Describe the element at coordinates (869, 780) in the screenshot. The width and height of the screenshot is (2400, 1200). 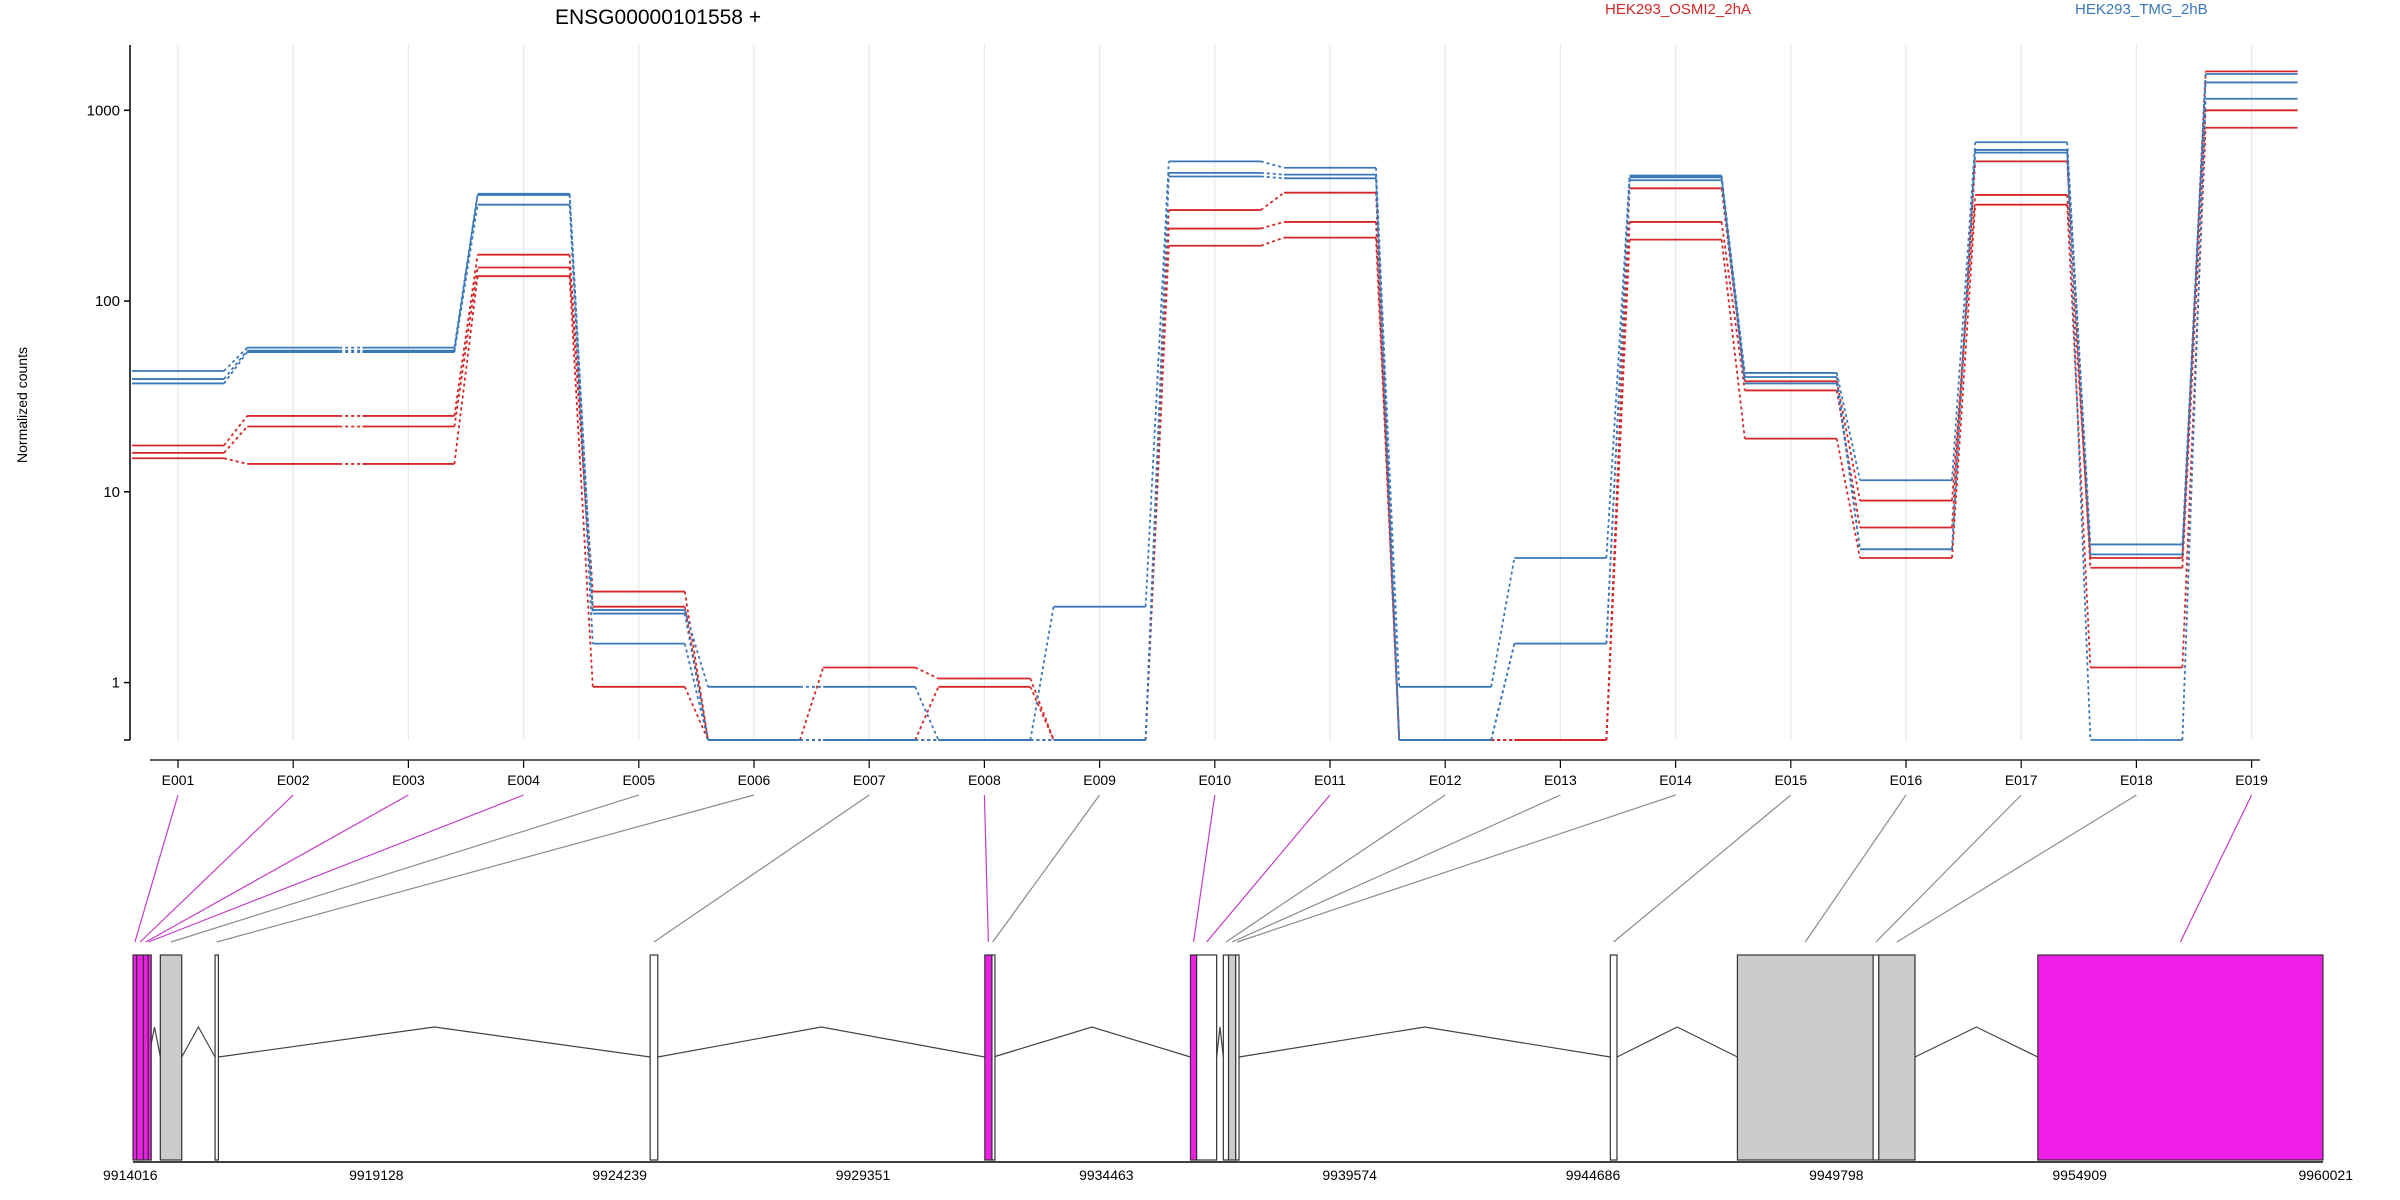
I see `x-tick-label: E007` at that location.